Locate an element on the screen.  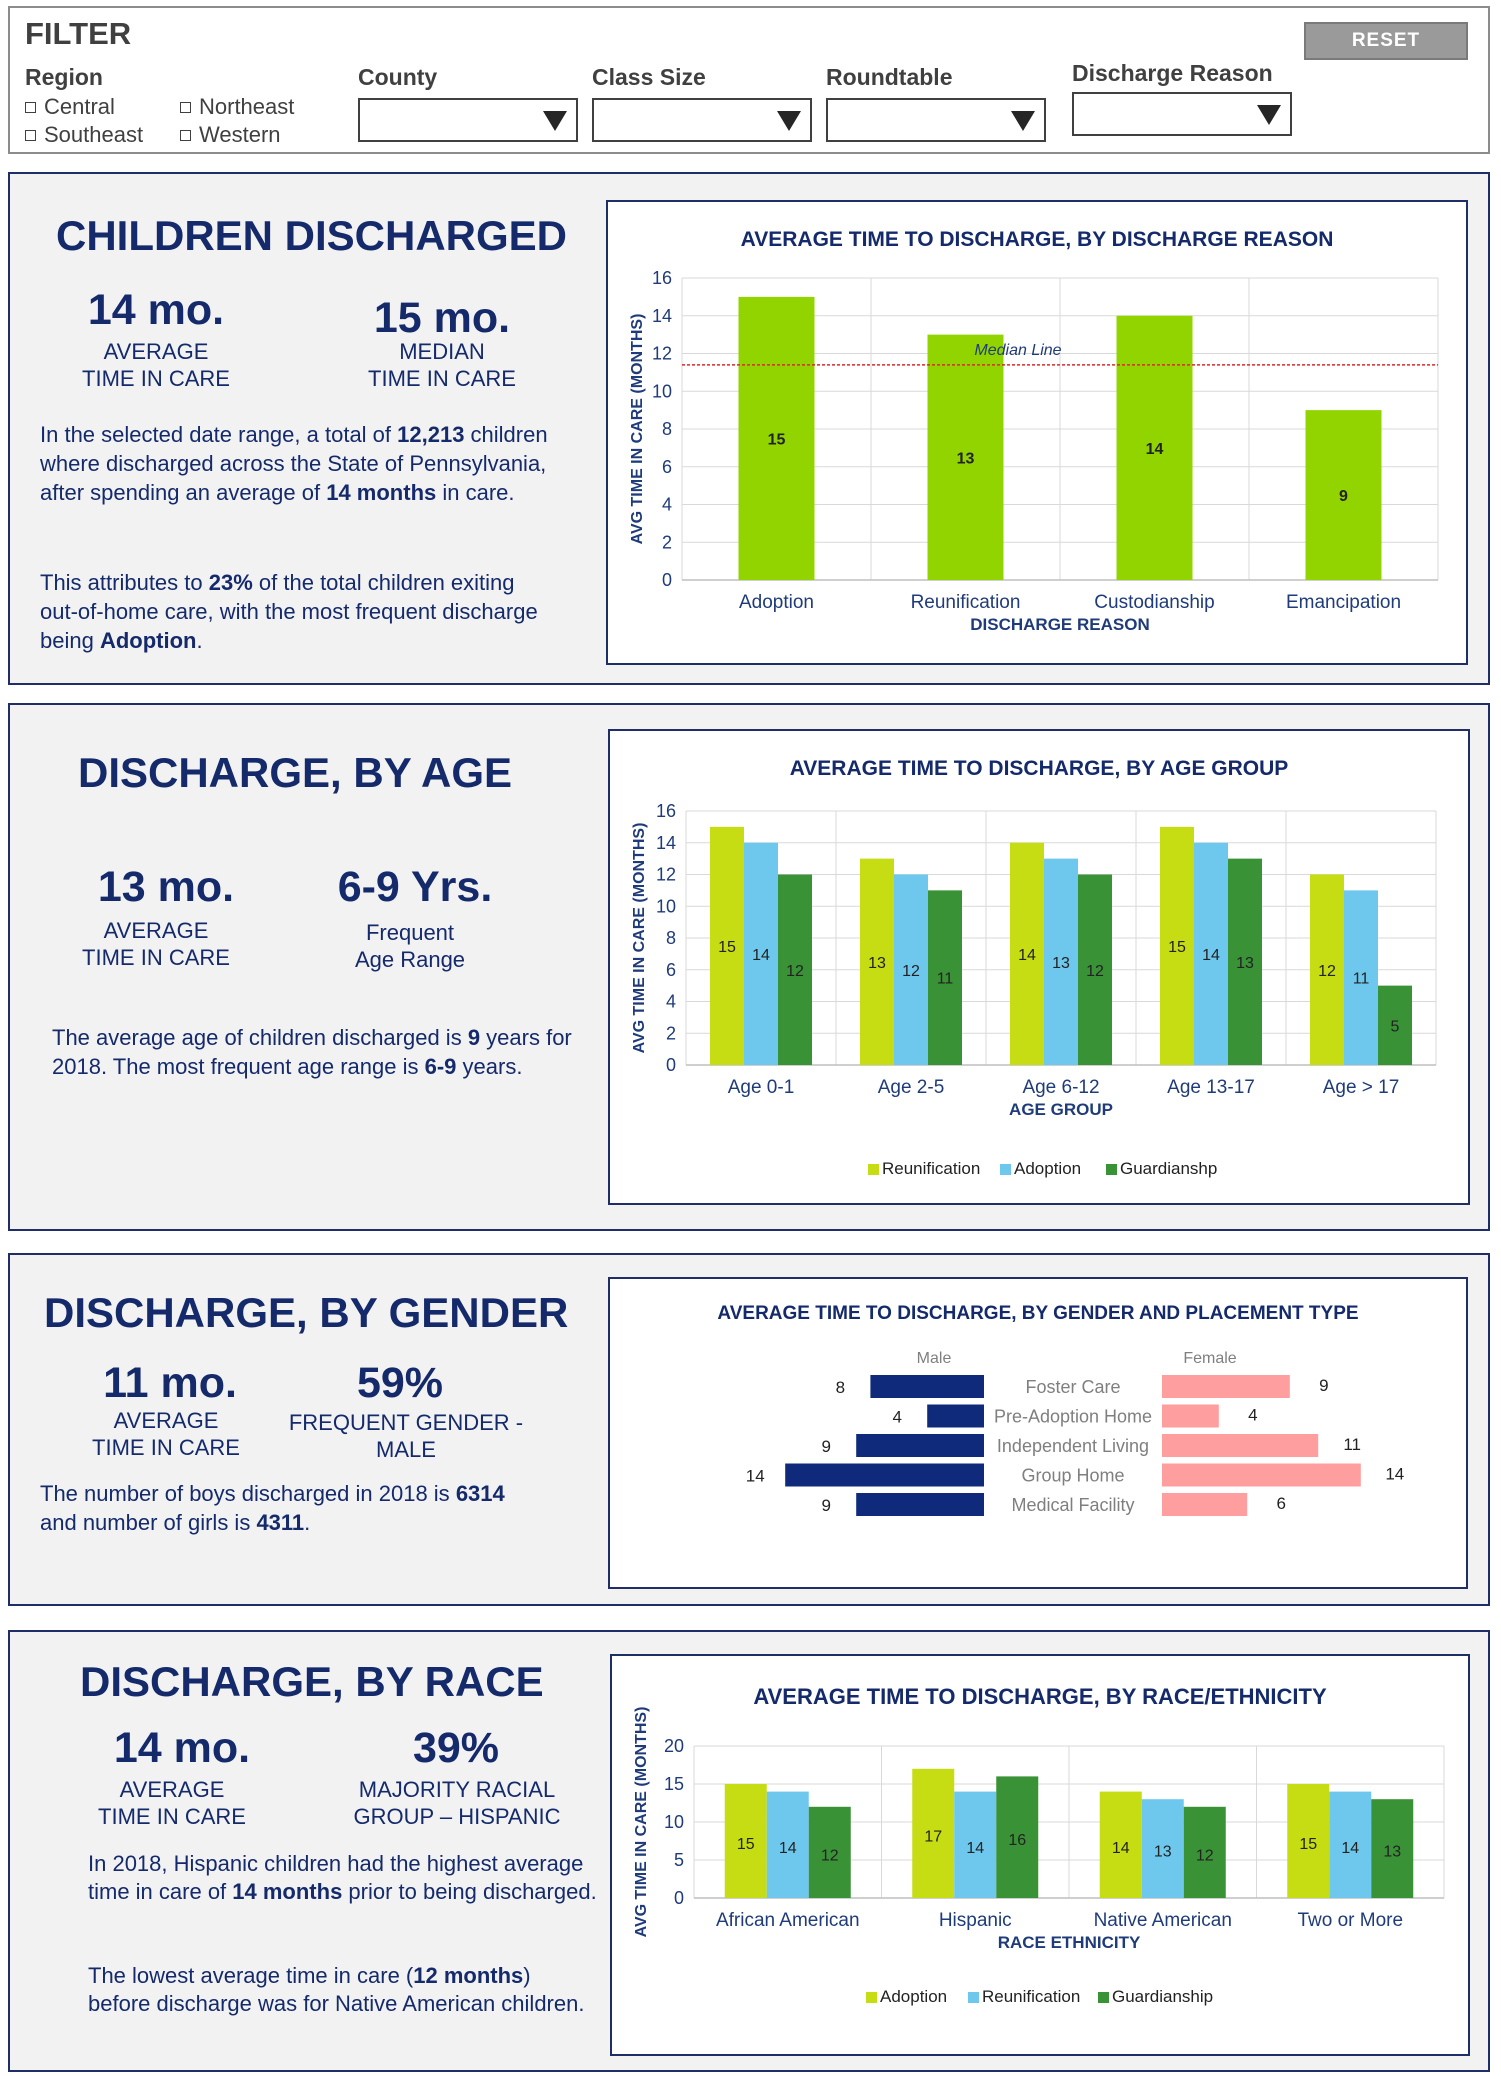
x-tick-label: Custodianship is located at coordinates (1154, 602).